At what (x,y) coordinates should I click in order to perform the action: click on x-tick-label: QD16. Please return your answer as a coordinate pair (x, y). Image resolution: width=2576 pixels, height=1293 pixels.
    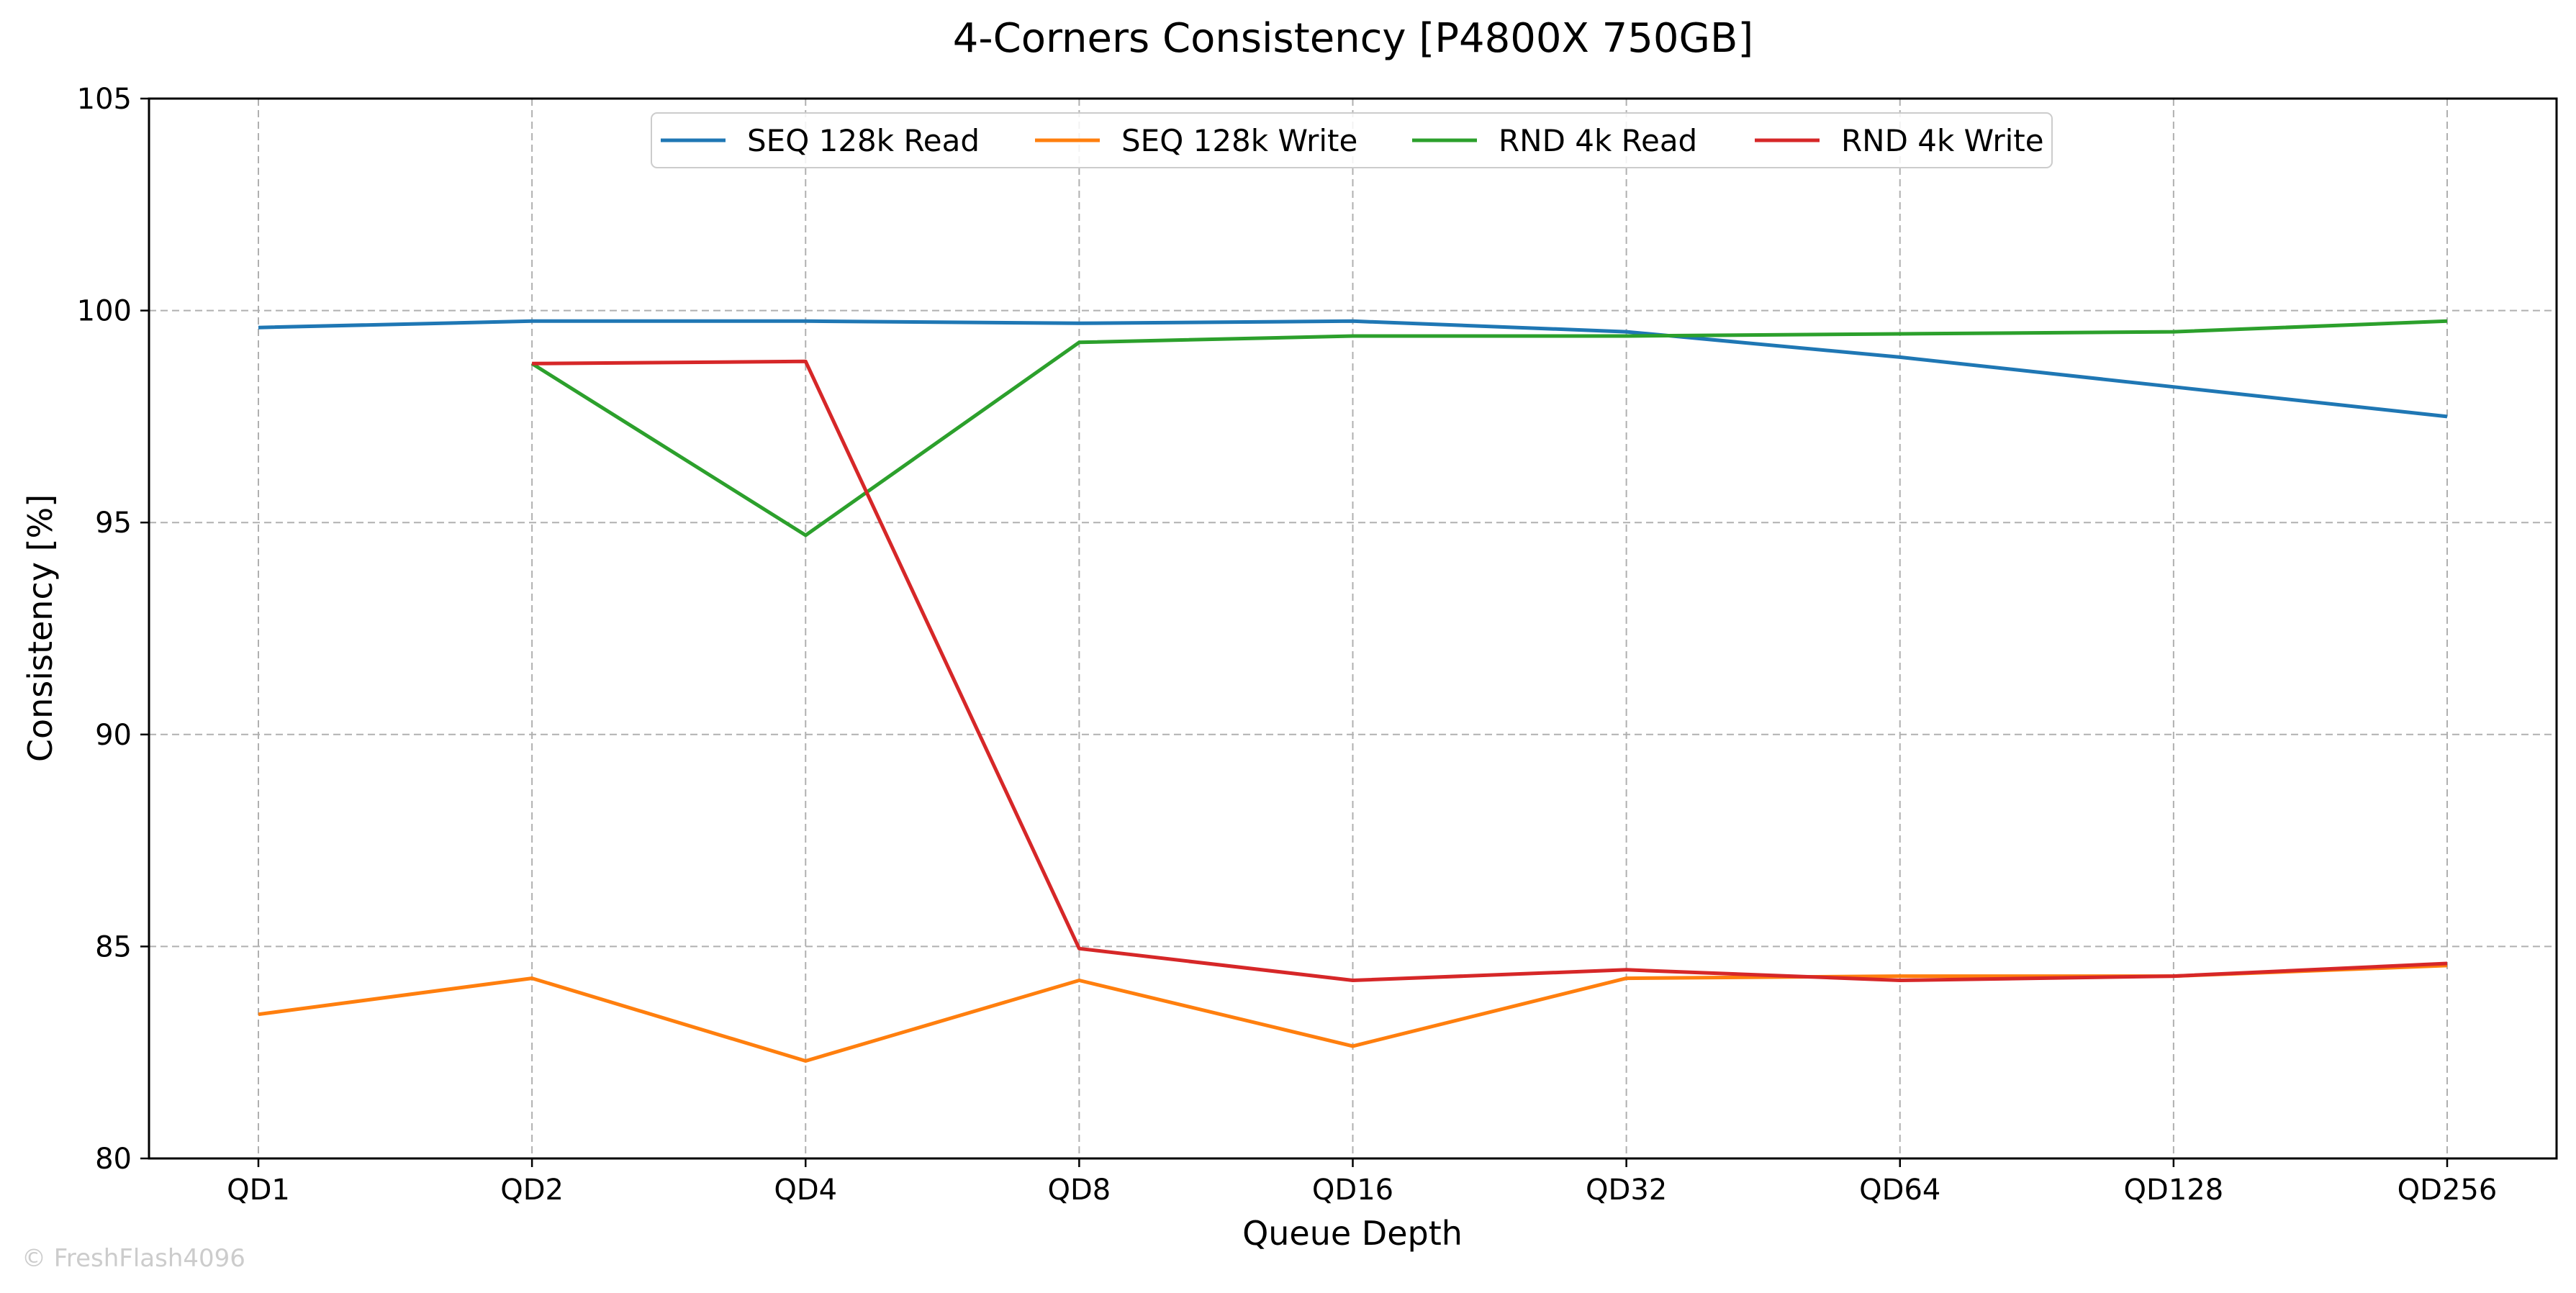
    Looking at the image, I should click on (1352, 1191).